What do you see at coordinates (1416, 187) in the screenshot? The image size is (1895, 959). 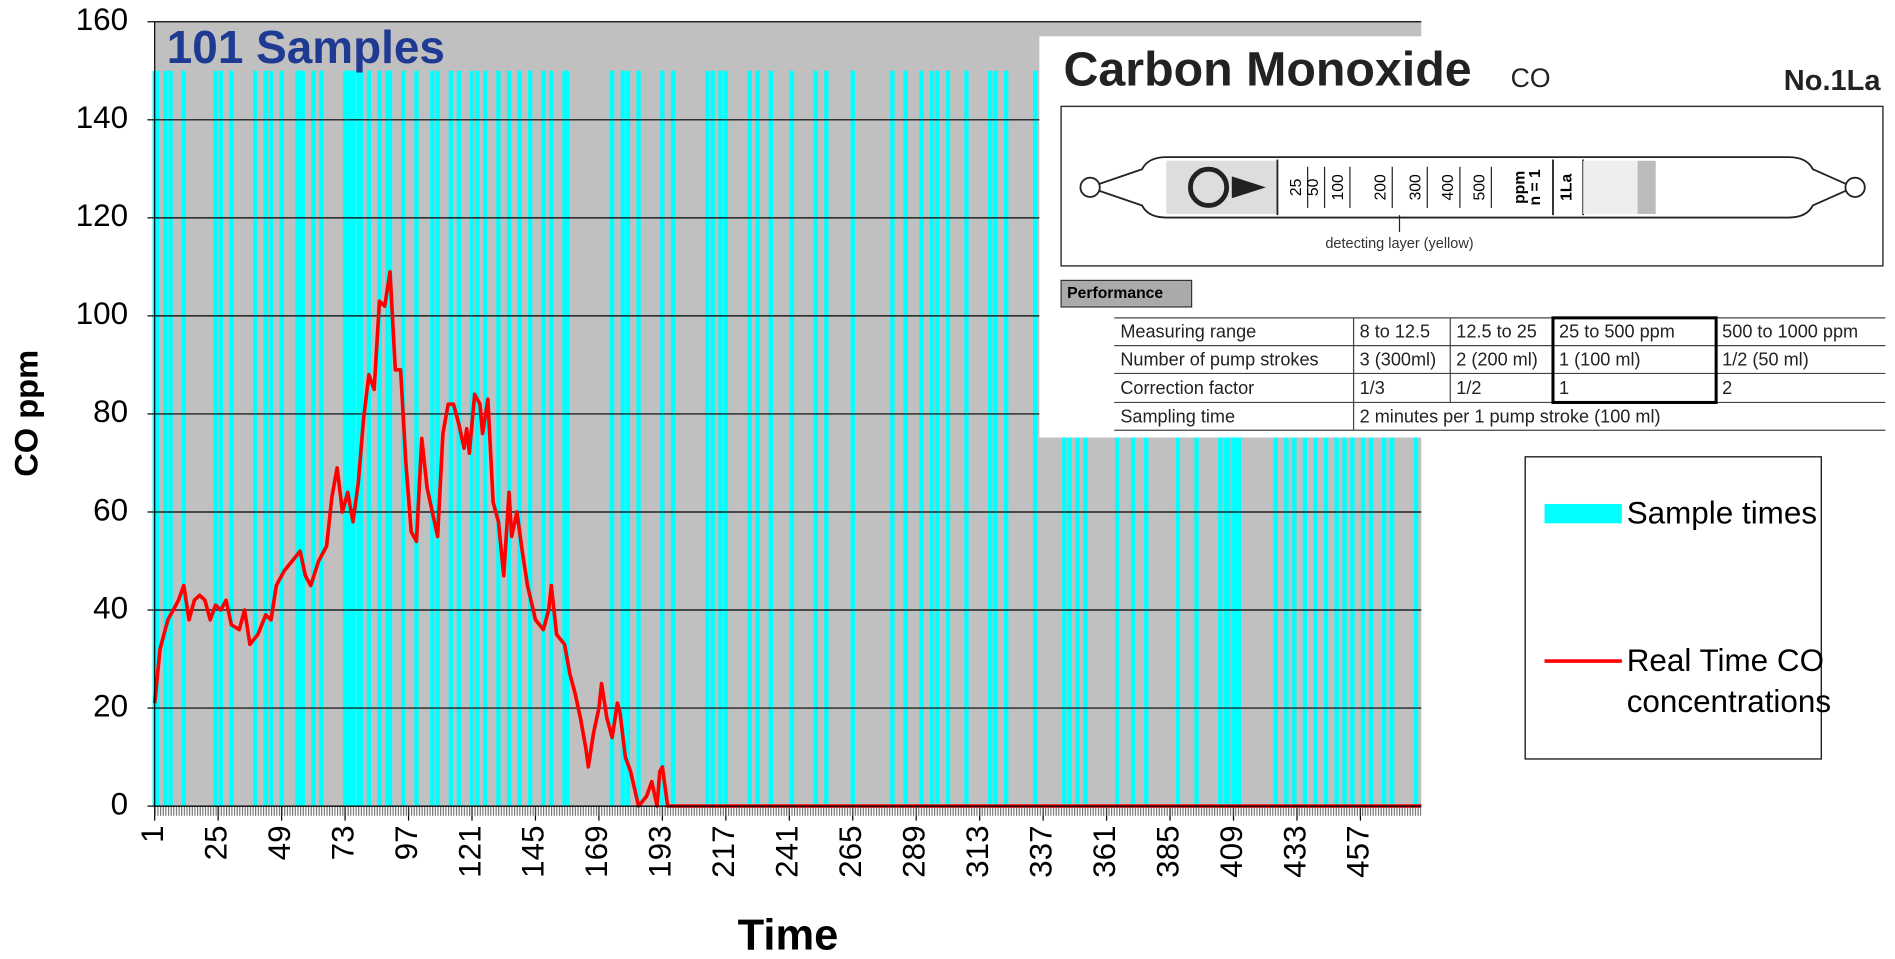 I see `tube-scale-label: 300` at bounding box center [1416, 187].